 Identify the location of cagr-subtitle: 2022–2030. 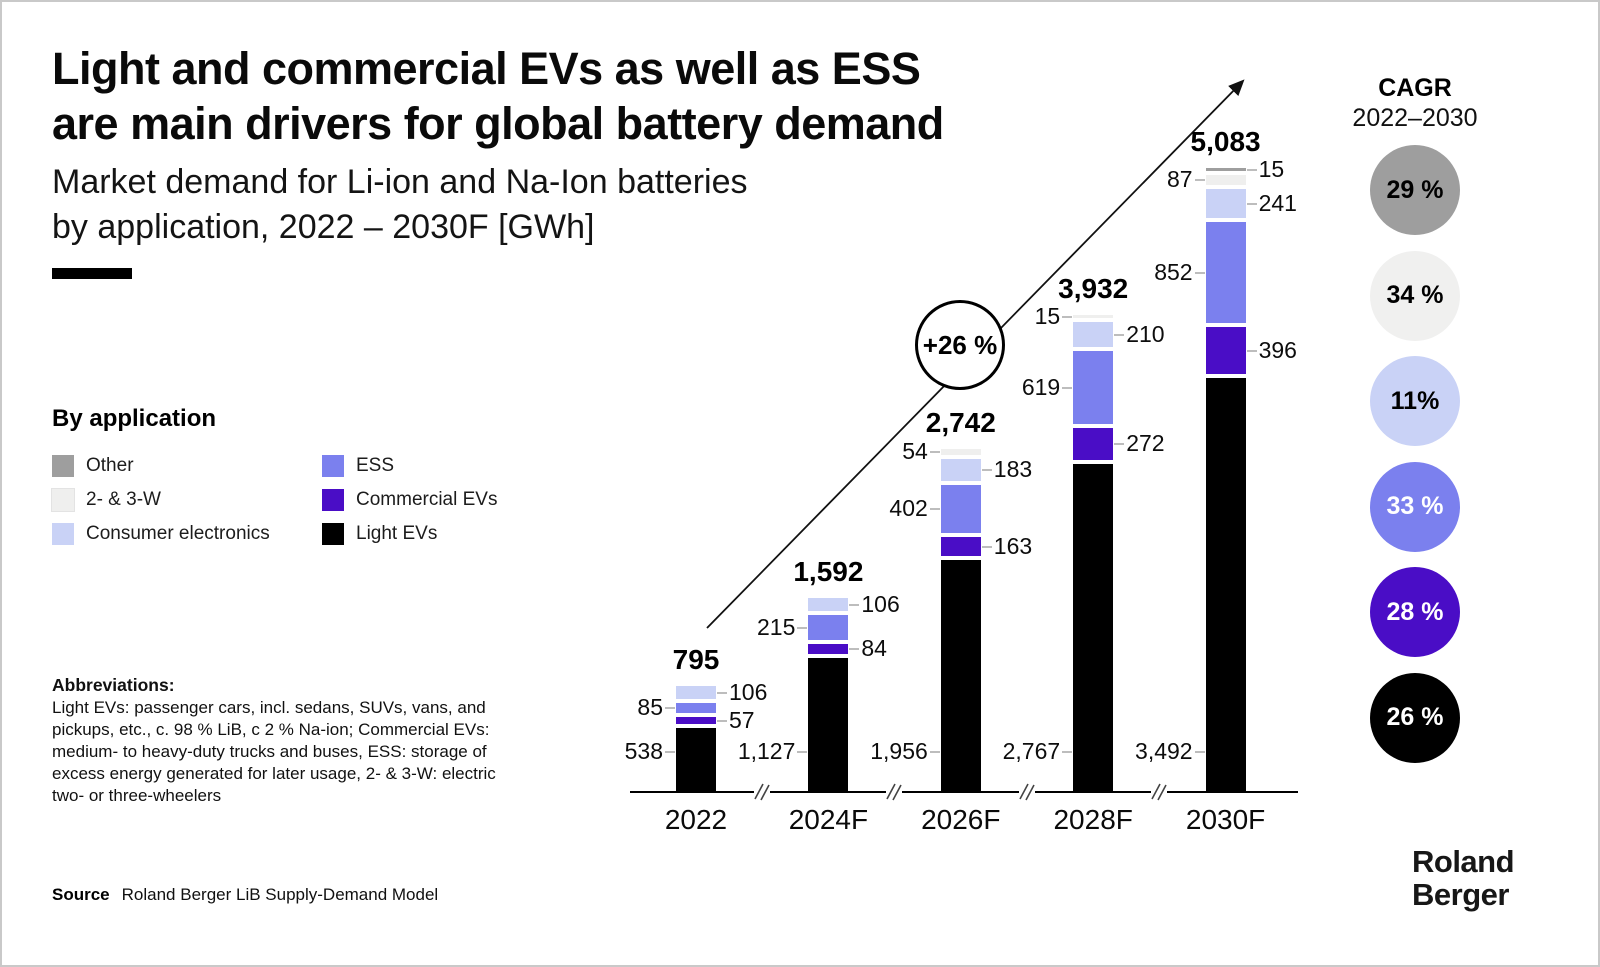
(1415, 118).